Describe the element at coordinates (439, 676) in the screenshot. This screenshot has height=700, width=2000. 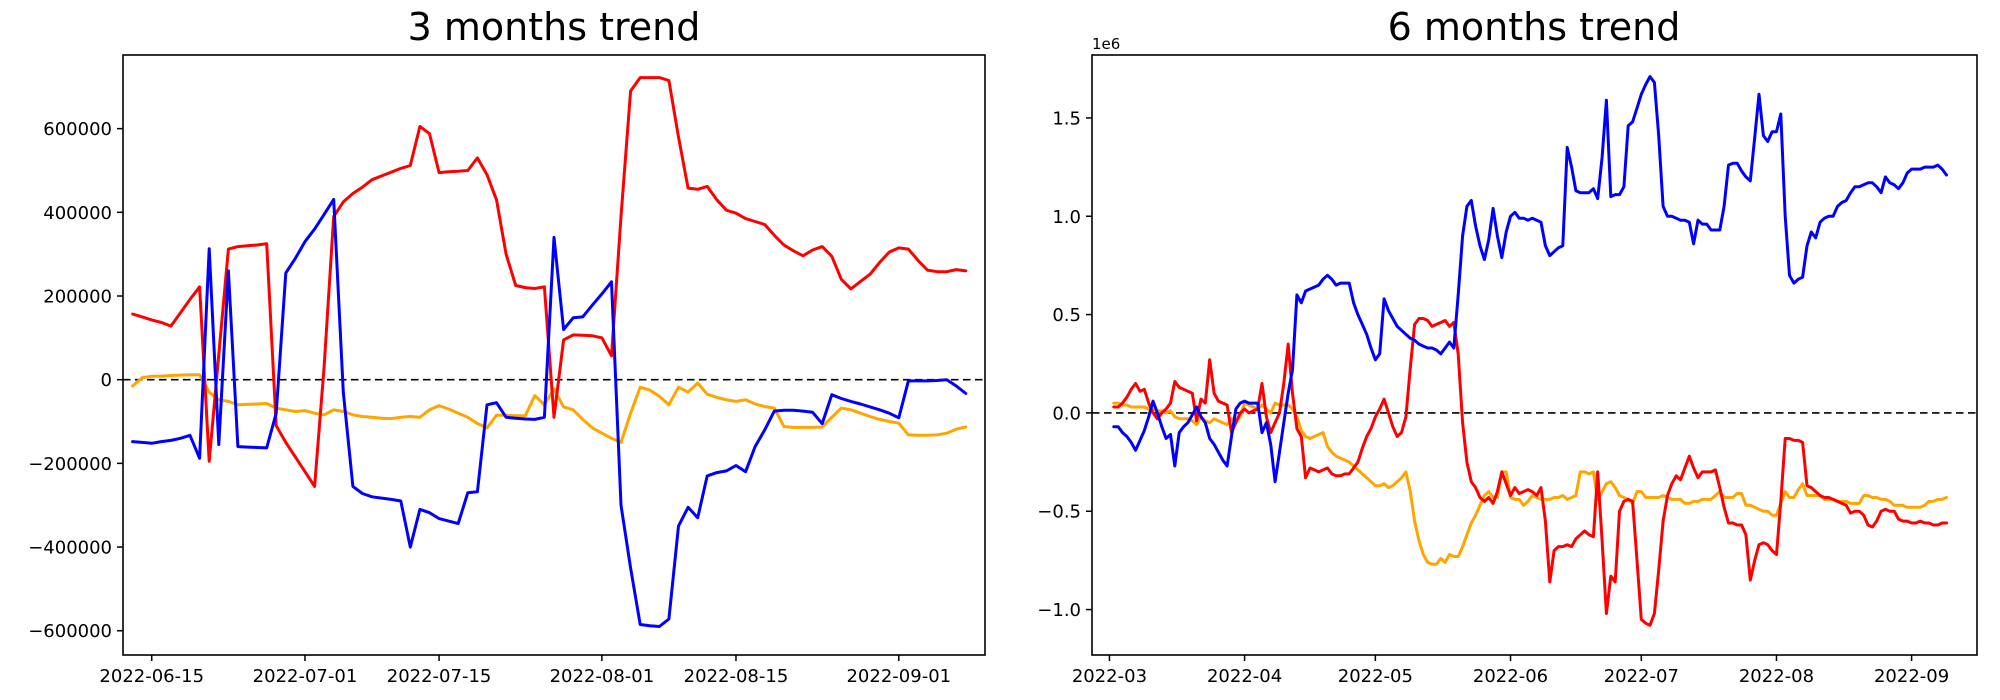
I see `x-tick-label: 2022-07-15` at that location.